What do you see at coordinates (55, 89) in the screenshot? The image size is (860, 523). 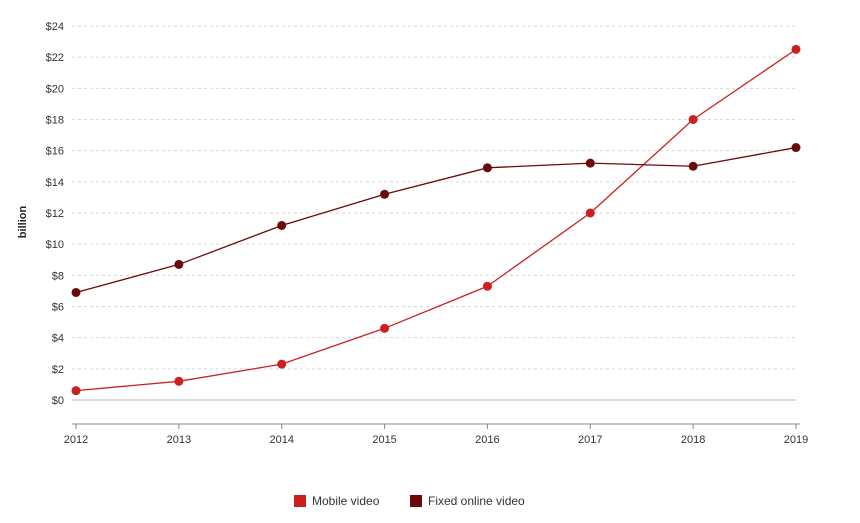 I see `y-tick-label: $20` at bounding box center [55, 89].